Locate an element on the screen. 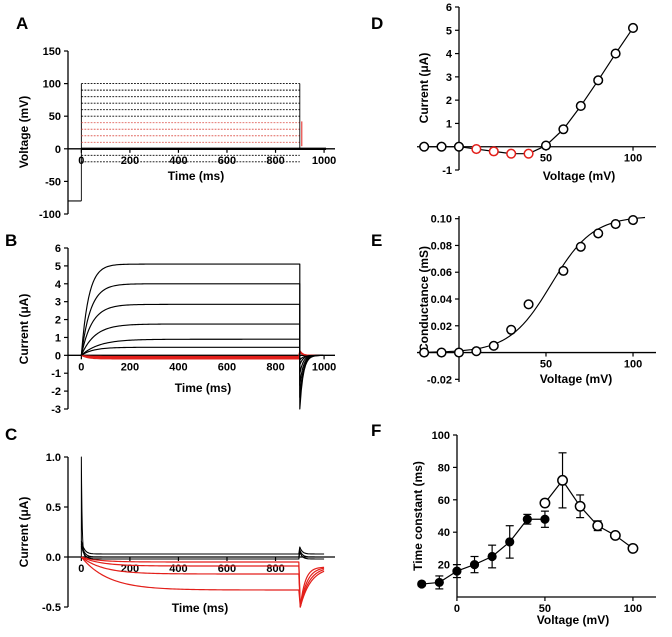  y-tick-label: -100 is located at coordinates (50, 215).